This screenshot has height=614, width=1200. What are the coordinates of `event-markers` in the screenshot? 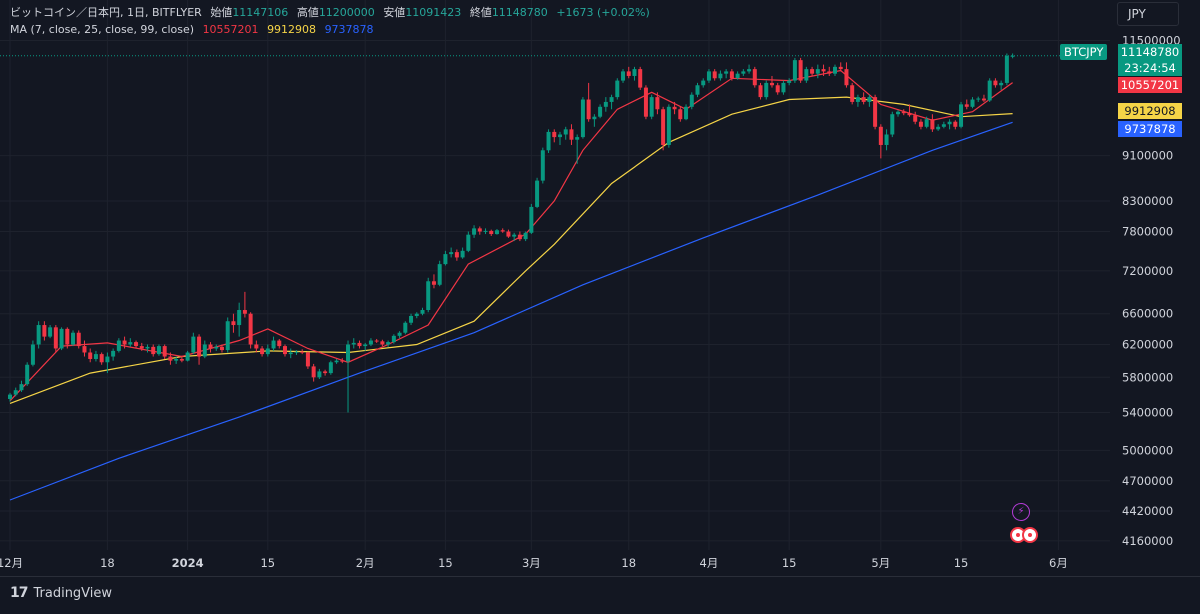 It's located at (1024, 535).